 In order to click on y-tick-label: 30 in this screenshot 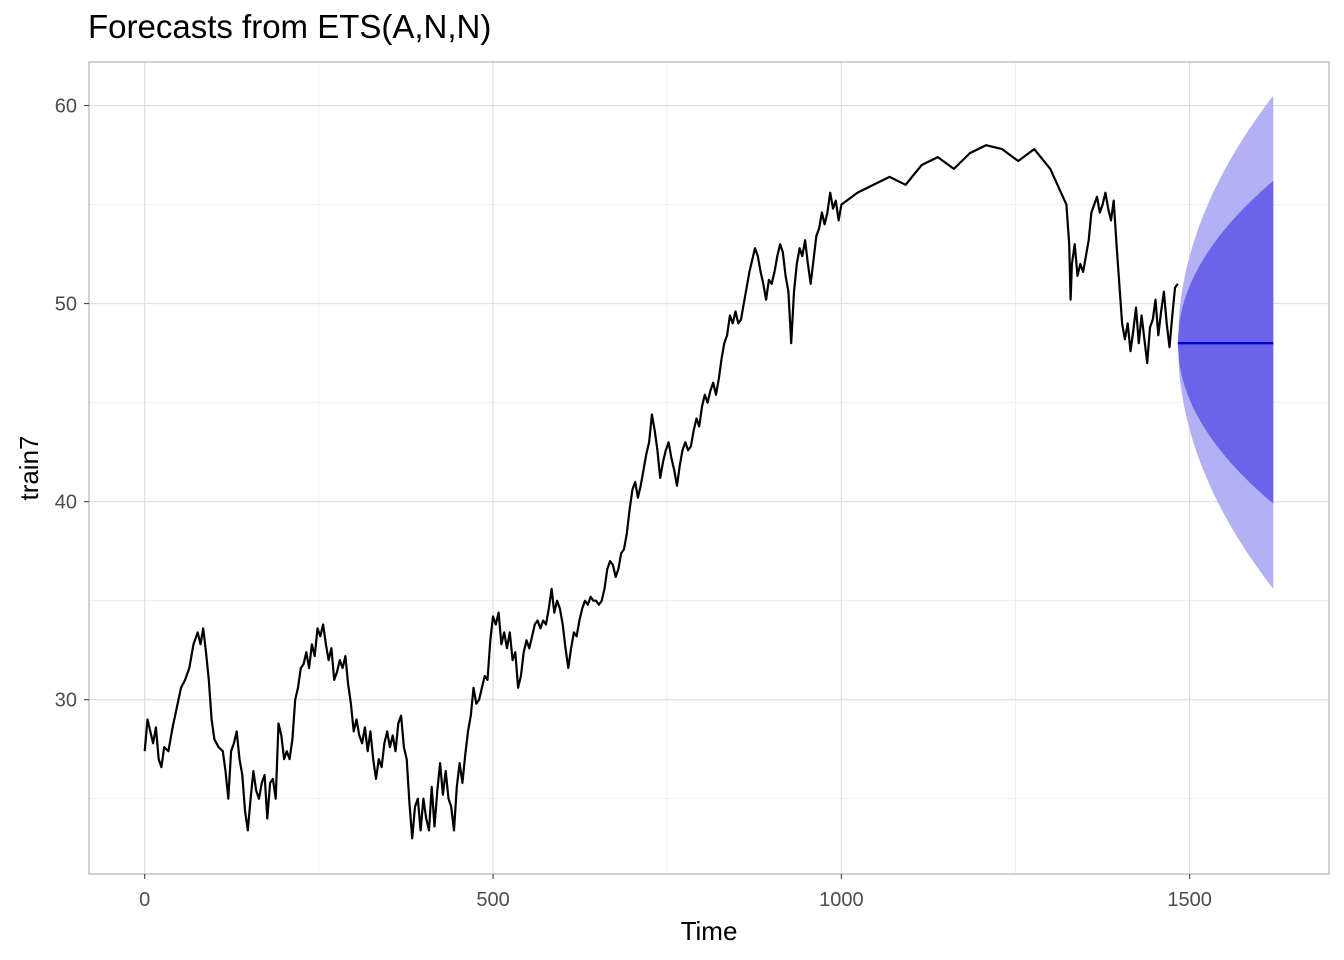, I will do `click(66, 701)`.